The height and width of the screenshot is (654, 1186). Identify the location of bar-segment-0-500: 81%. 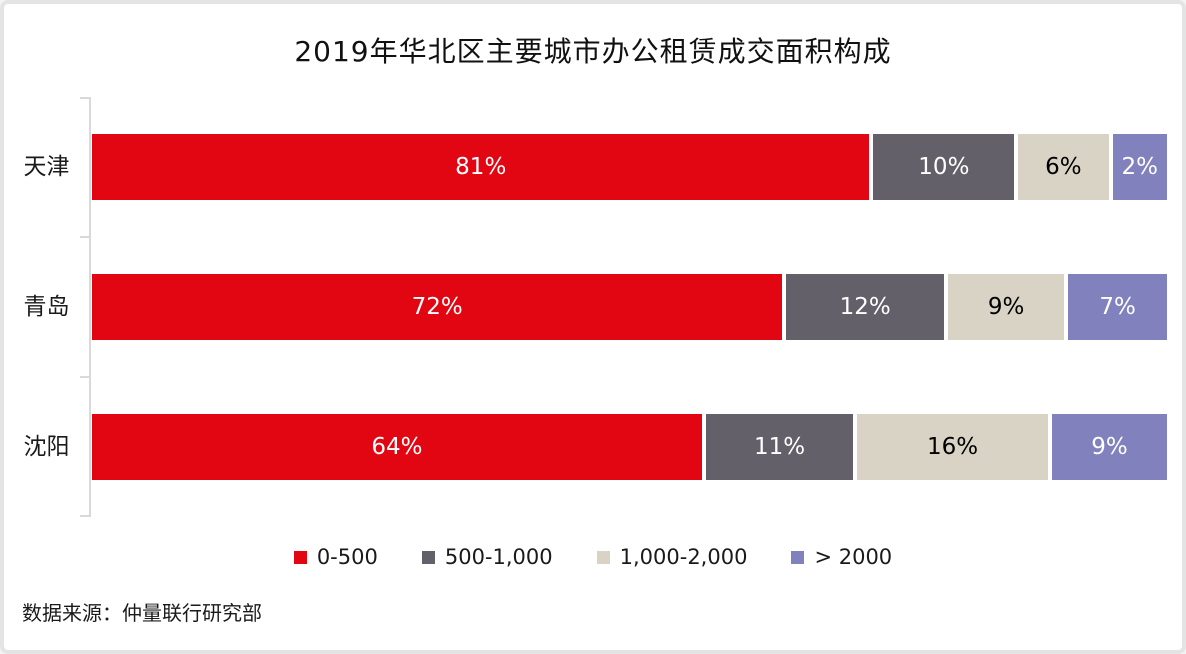
(481, 167).